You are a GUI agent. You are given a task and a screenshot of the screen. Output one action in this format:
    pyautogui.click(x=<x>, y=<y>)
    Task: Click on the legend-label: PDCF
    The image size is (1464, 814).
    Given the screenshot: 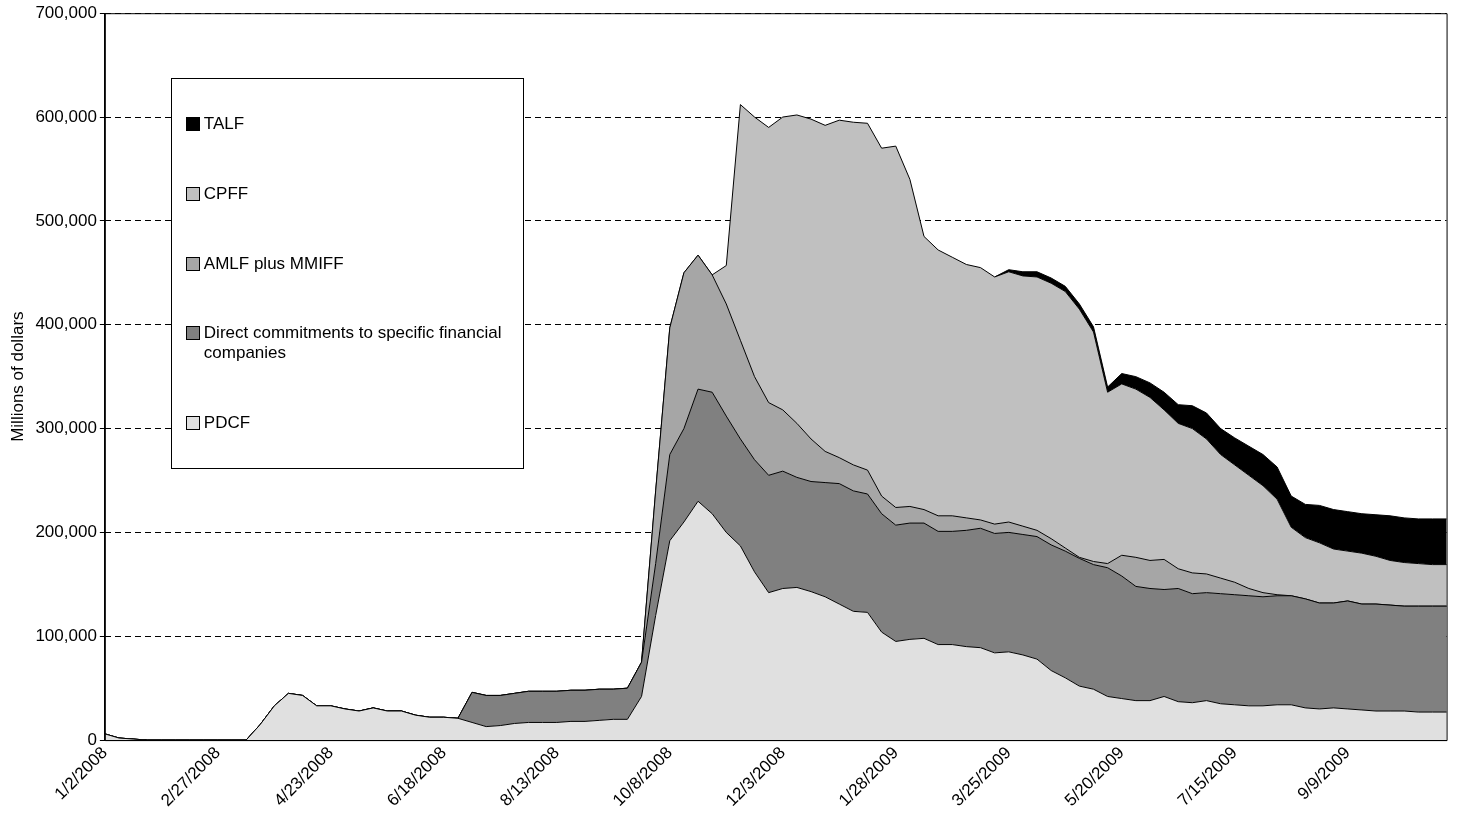 What is the action you would take?
    pyautogui.click(x=227, y=423)
    